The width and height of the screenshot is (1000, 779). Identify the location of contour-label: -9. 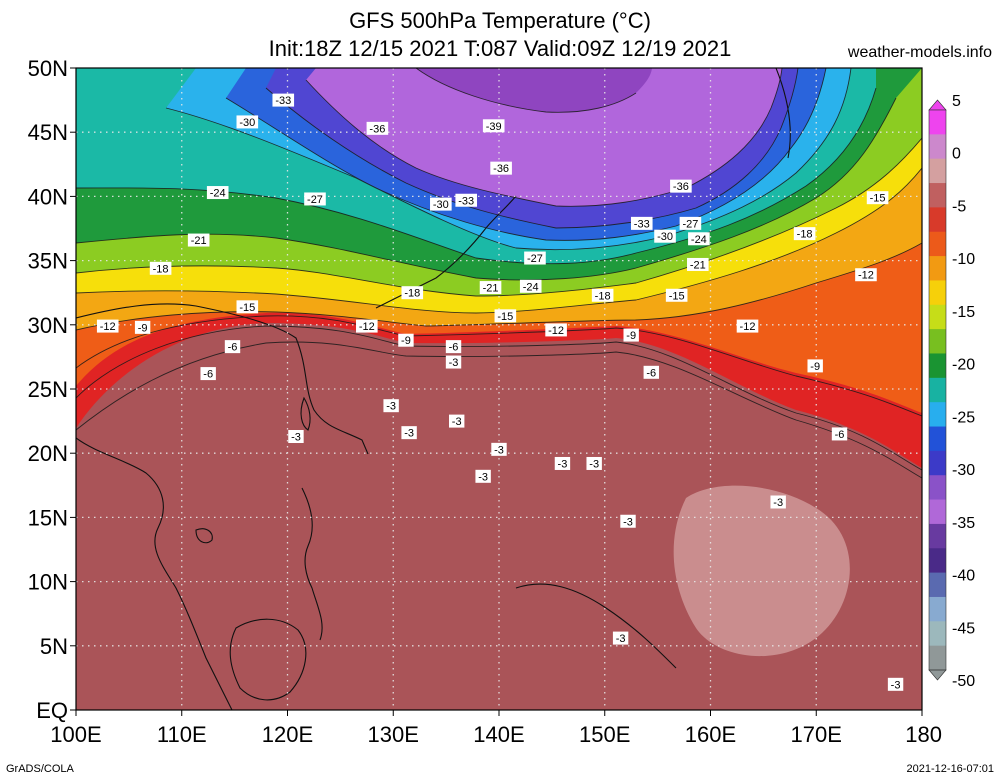
(815, 366).